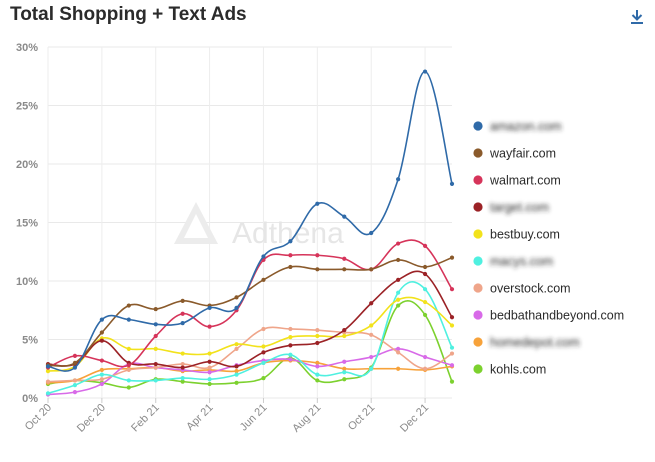 Image resolution: width=655 pixels, height=462 pixels. I want to click on x-tick-label: Oct 20, so click(38, 417).